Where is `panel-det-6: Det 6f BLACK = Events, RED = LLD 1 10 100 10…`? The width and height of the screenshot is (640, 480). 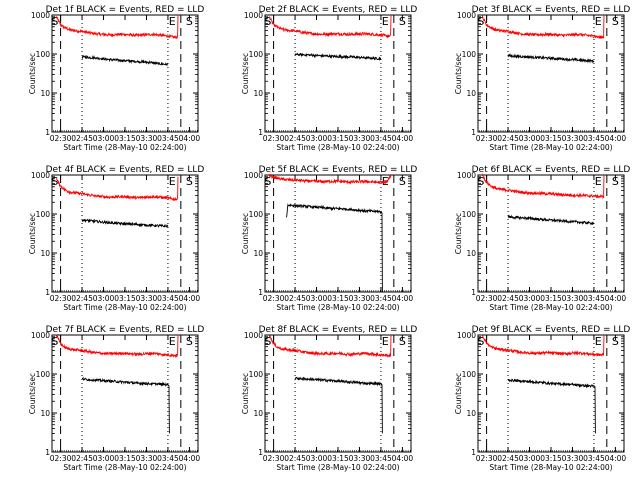 panel-det-6: Det 6f BLACK = Events, RED = LLD 1 10 100 10… is located at coordinates (542, 238).